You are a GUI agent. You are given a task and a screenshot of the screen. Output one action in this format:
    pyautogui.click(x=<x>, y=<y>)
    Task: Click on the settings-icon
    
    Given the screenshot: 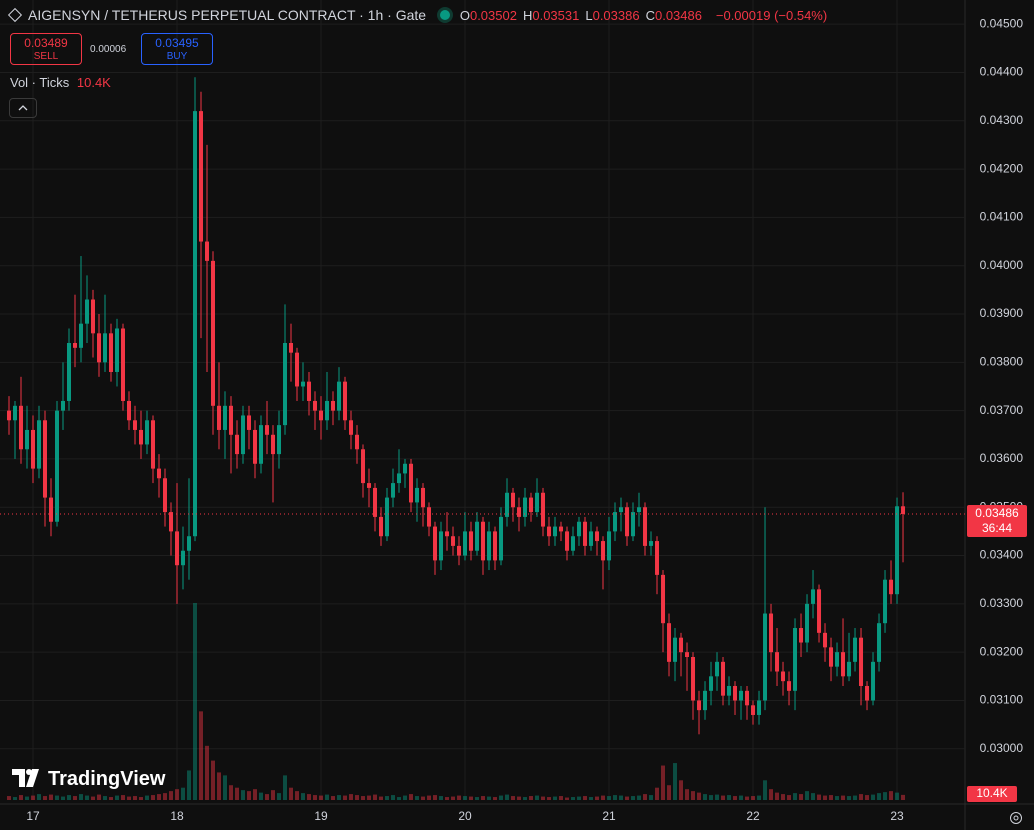 What is the action you would take?
    pyautogui.click(x=1016, y=818)
    